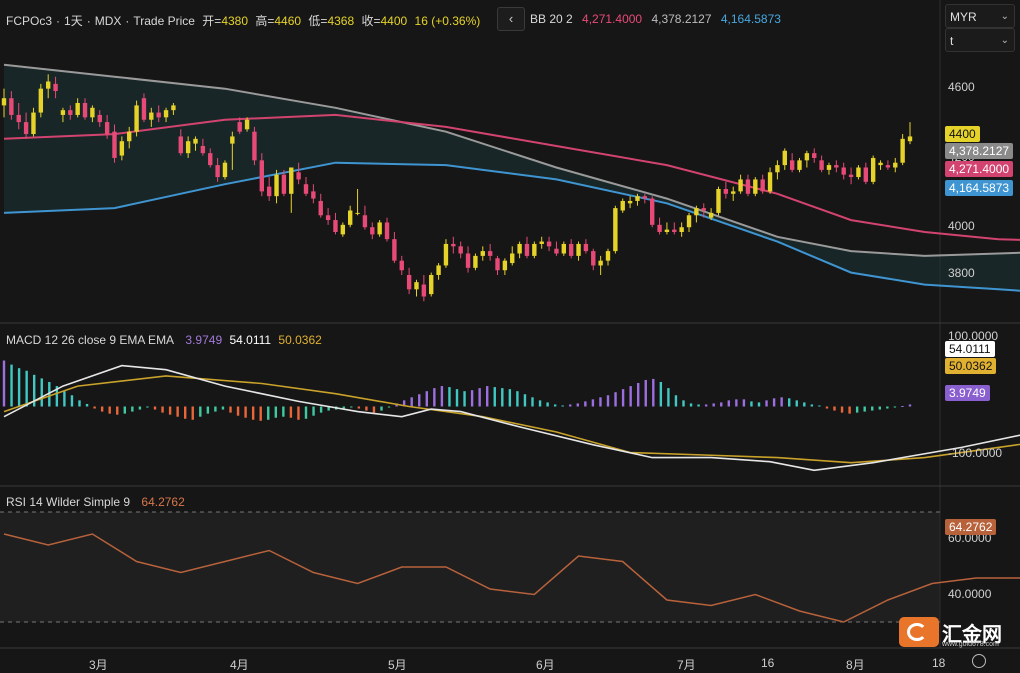 Image resolution: width=1020 pixels, height=673 pixels. What do you see at coordinates (979, 188) in the screenshot?
I see `bb-lower-label: 4,164.5873` at bounding box center [979, 188].